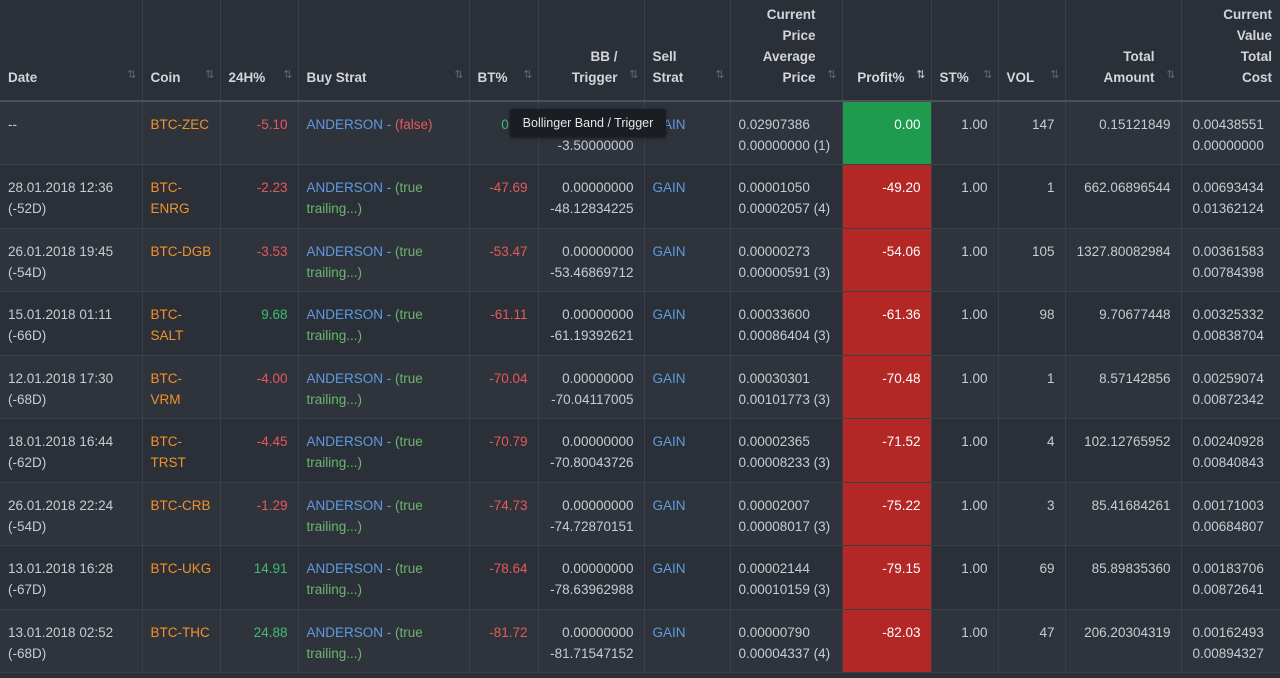 The width and height of the screenshot is (1280, 678). I want to click on current-price: 0.00000273, so click(774, 251).